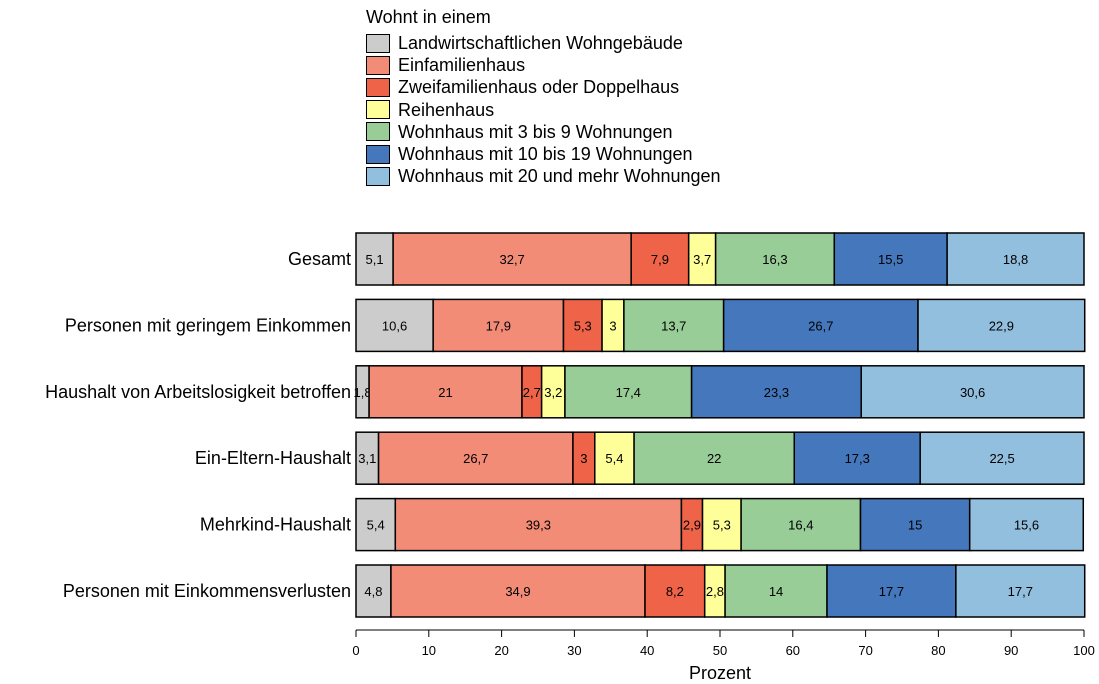  I want to click on data-label: 14, so click(776, 591).